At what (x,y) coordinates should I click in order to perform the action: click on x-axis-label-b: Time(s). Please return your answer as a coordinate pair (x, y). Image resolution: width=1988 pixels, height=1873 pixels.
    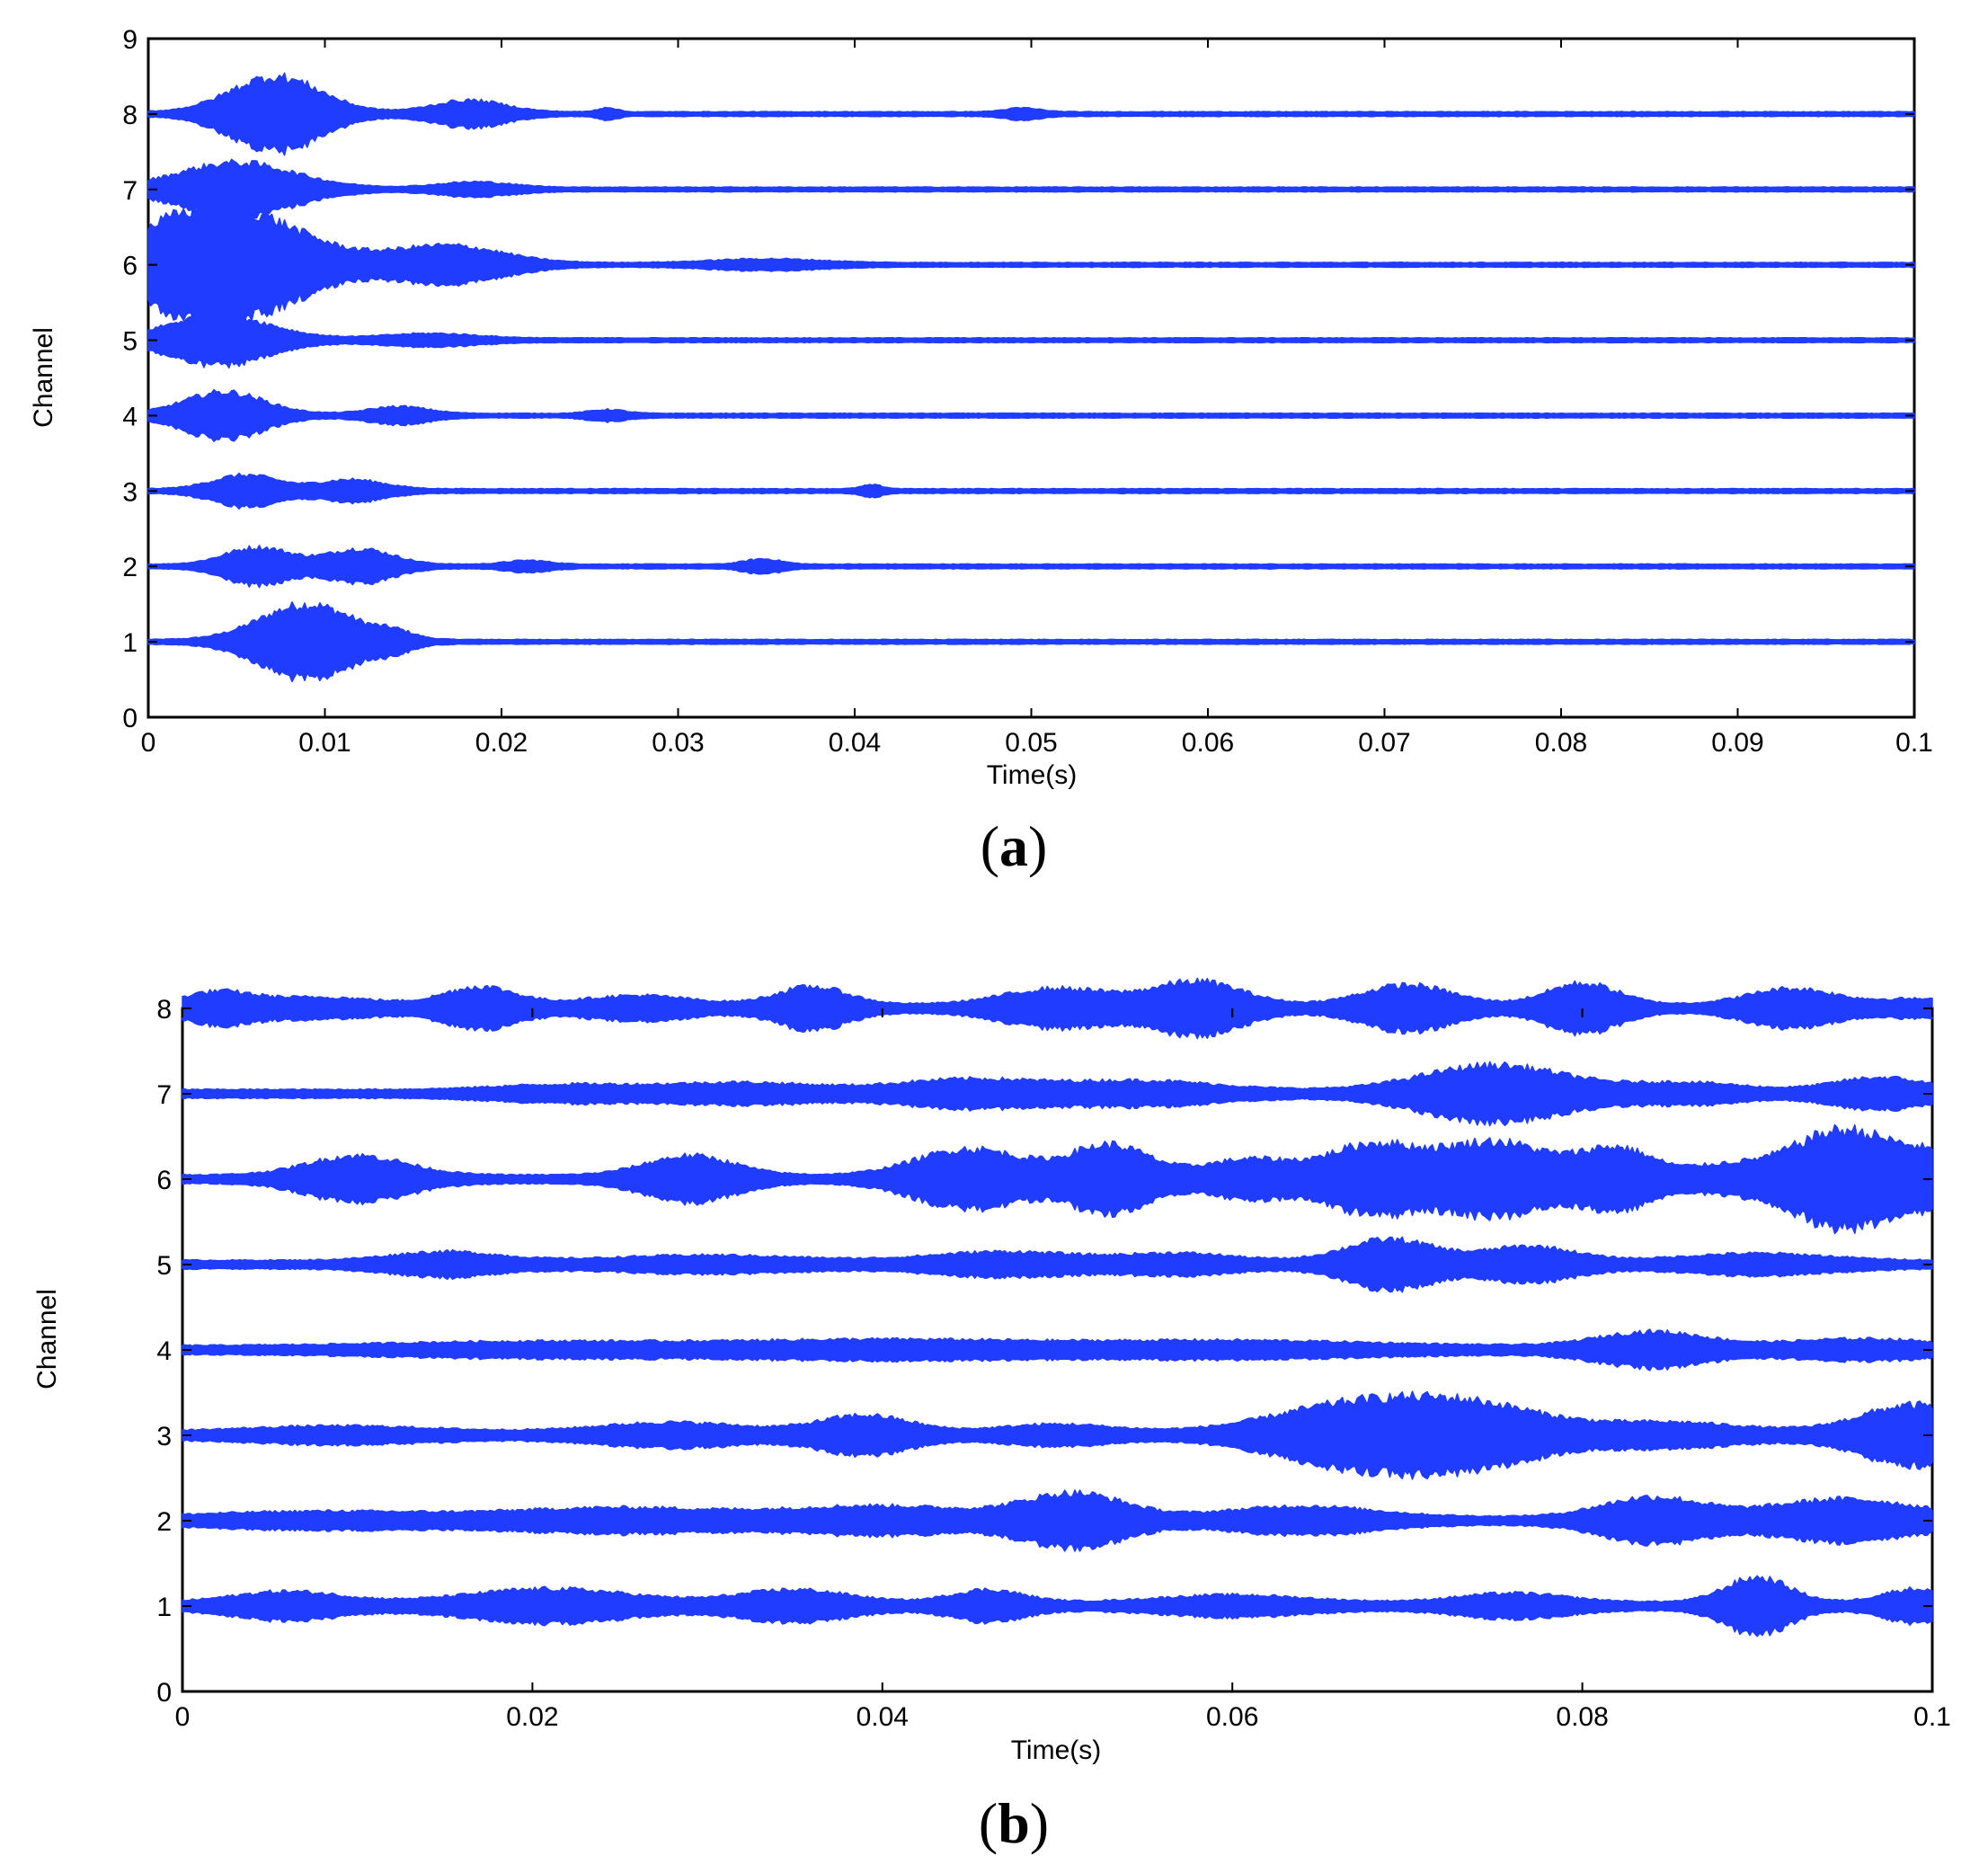
    Looking at the image, I should click on (1057, 1750).